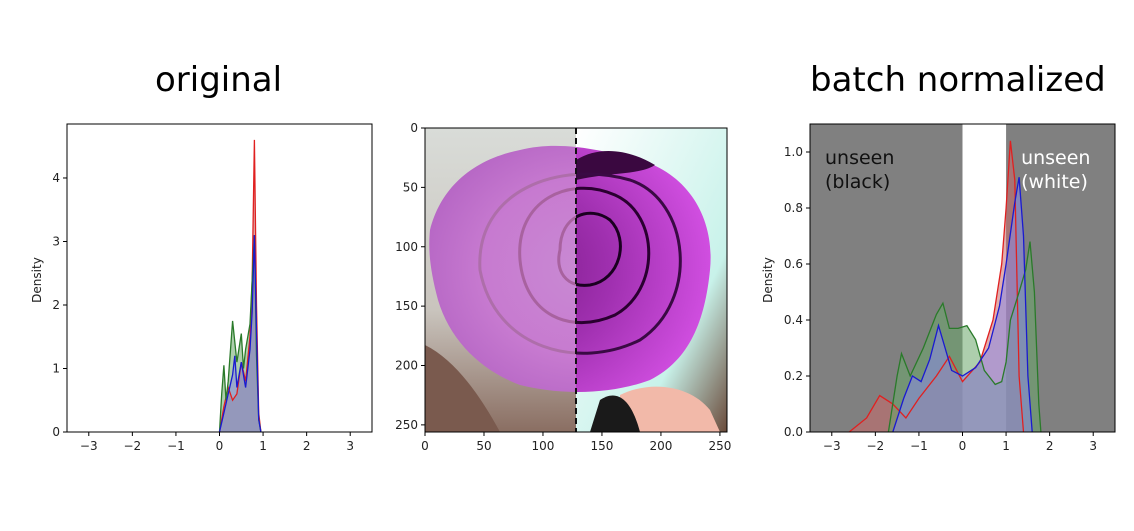 Image resolution: width=1134 pixels, height=531 pixels. Describe the element at coordinates (1093, 446) in the screenshot. I see `p3-xtick-label: 3` at that location.